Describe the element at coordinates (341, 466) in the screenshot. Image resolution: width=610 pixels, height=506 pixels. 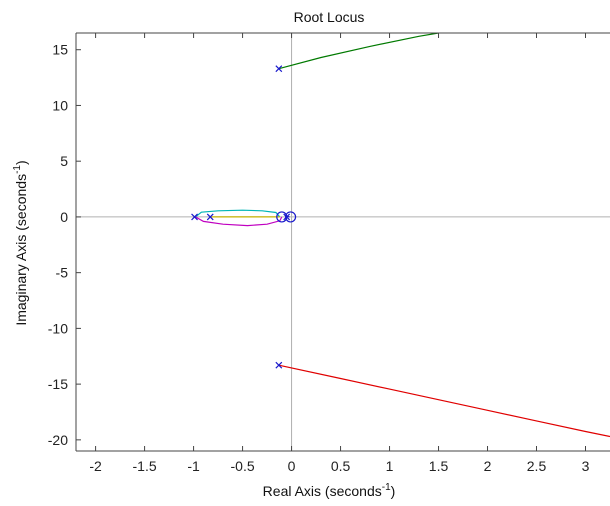
I see `x-tick-label: 0.5` at that location.